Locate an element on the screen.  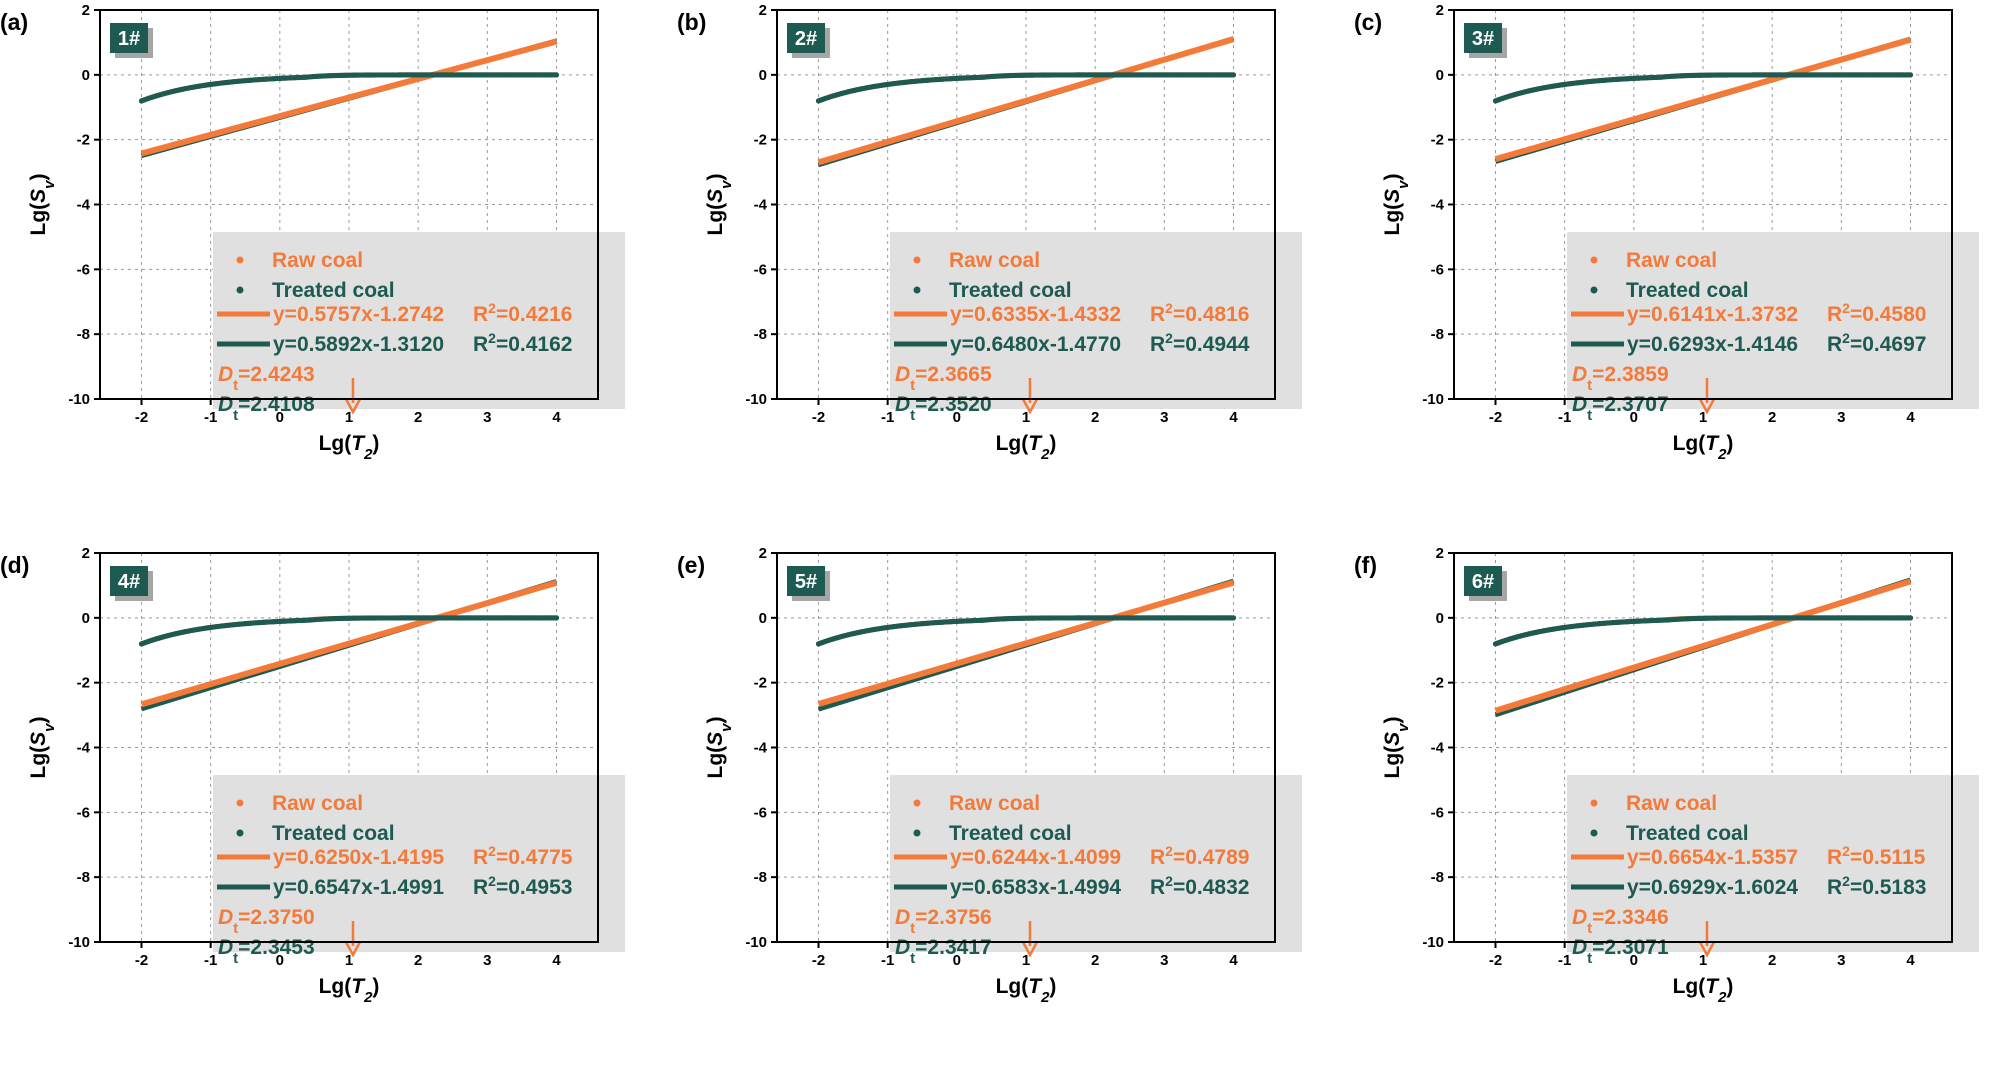
treated-r-squared: R2=0.5183 is located at coordinates (1876, 886).